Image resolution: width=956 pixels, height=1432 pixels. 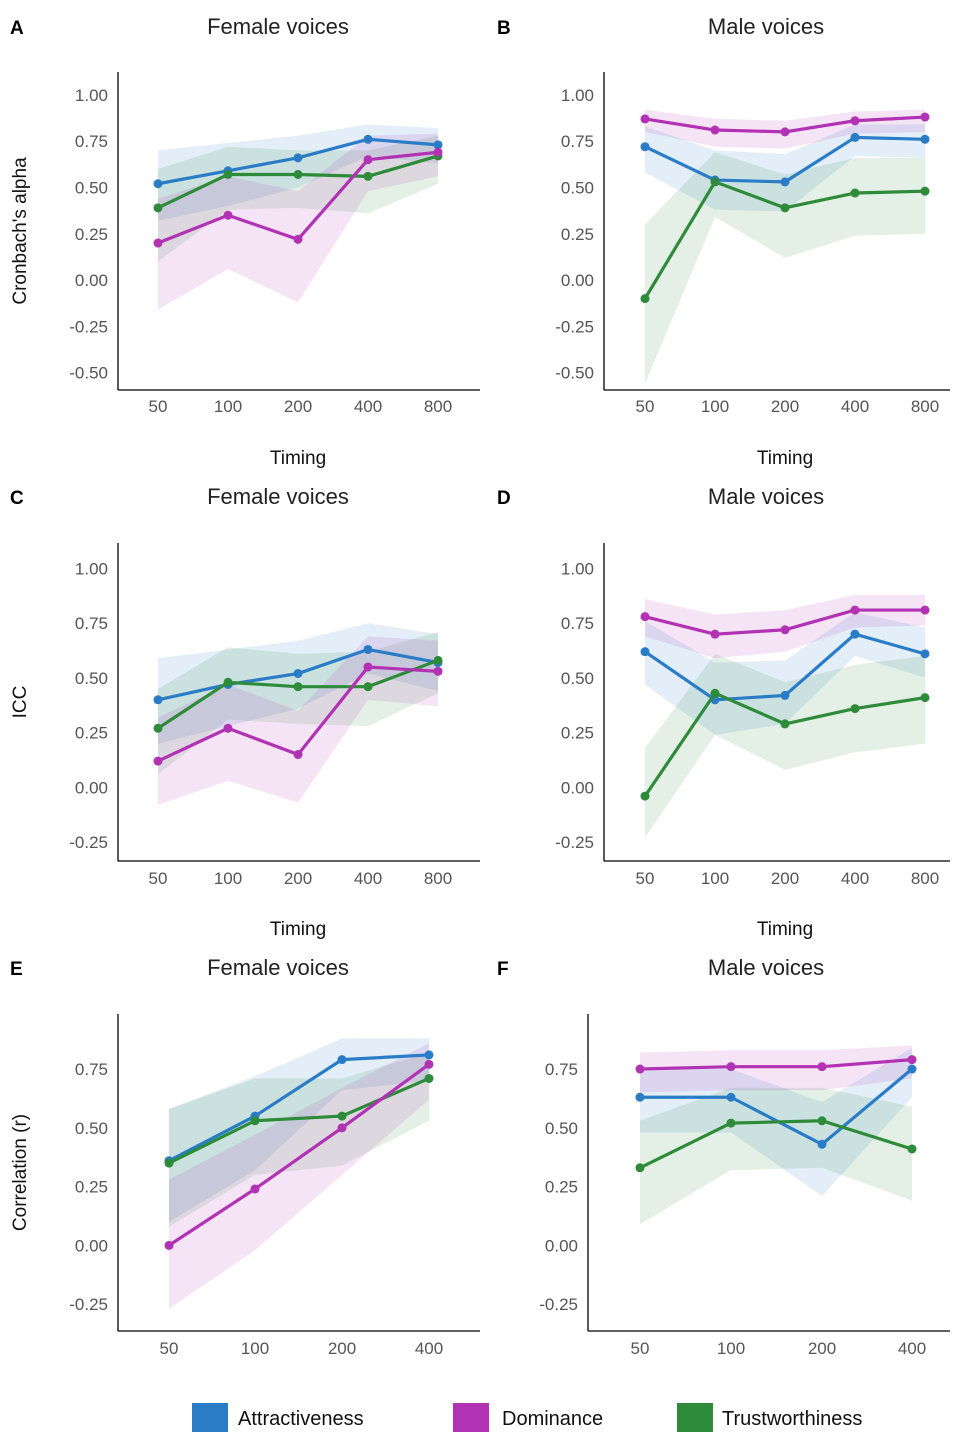 What do you see at coordinates (776, 1064) in the screenshot?
I see `dominance-series-line` at bounding box center [776, 1064].